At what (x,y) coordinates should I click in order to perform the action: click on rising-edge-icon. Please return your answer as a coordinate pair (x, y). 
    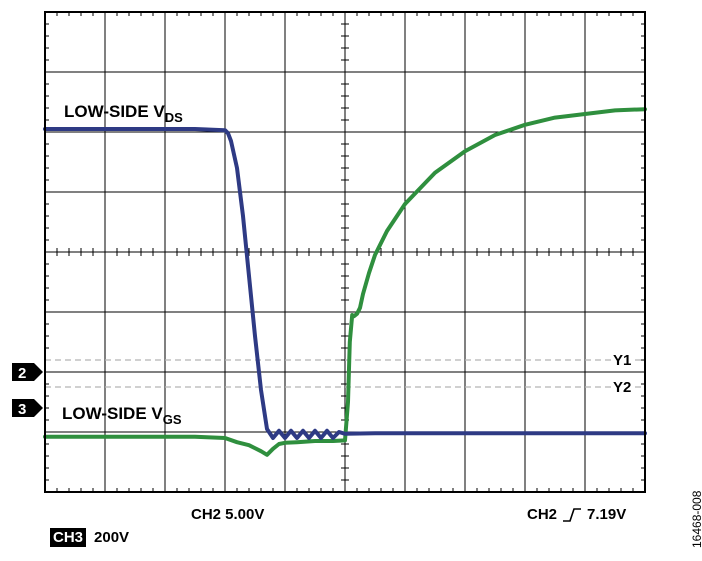
    Looking at the image, I should click on (572, 514).